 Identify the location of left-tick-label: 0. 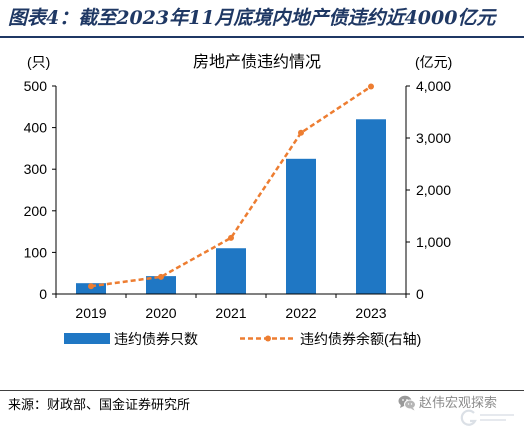
(43, 294).